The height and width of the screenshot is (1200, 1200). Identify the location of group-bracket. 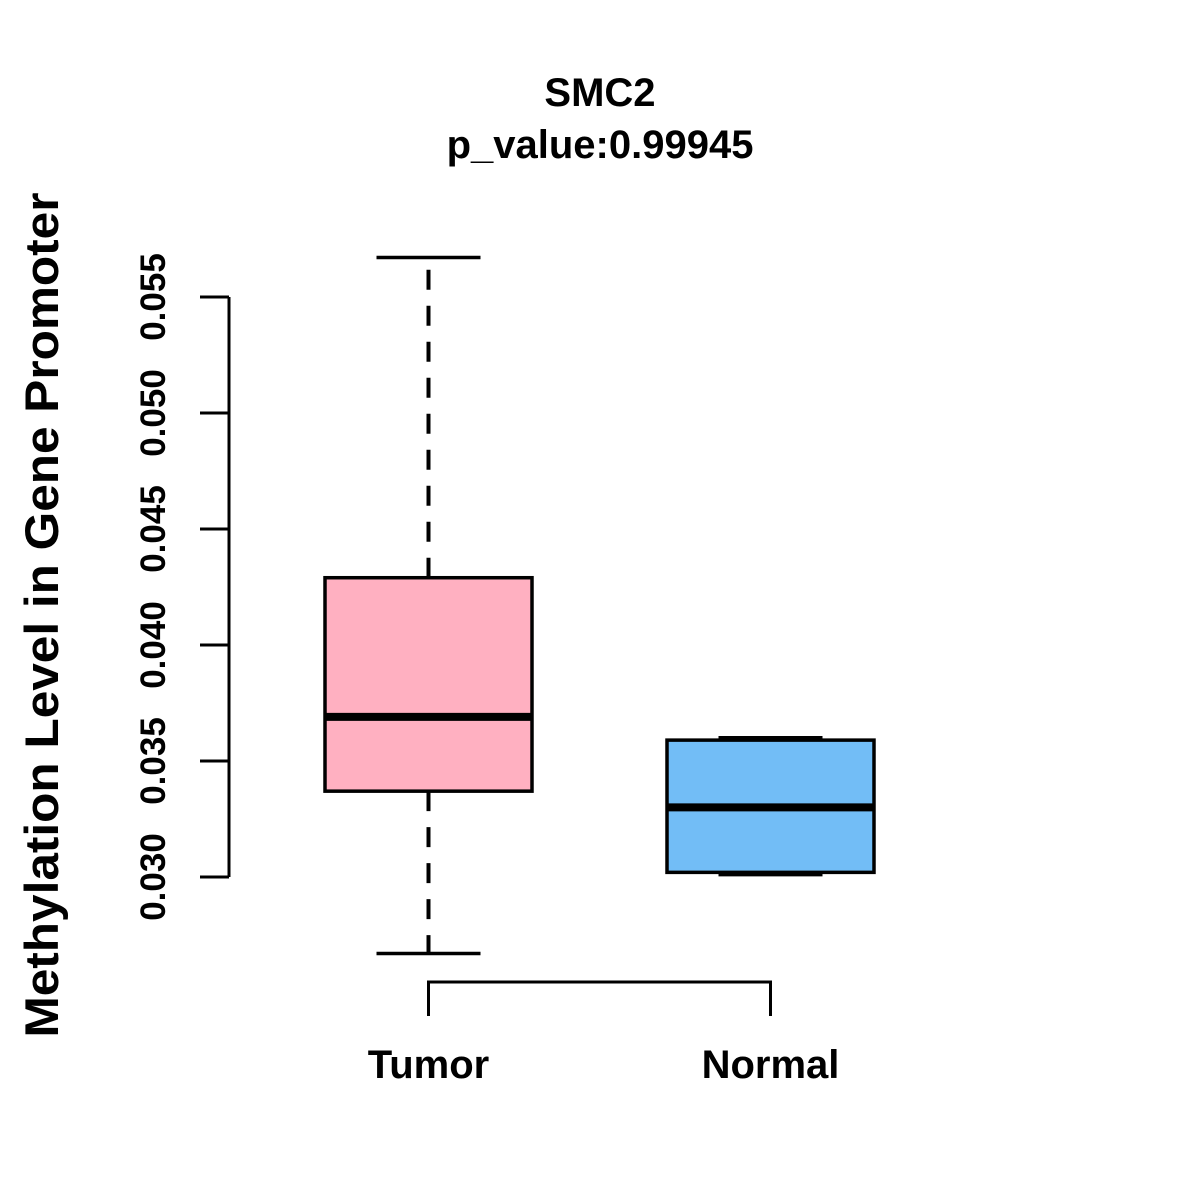
(599, 998).